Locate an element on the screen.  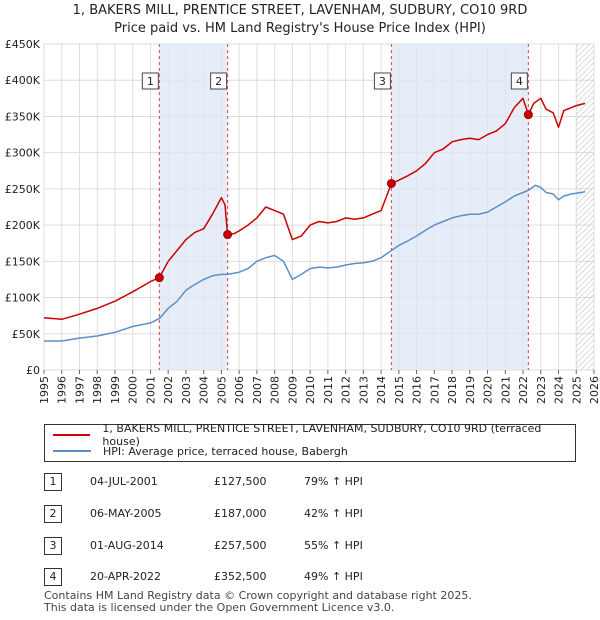
sale-hpi-change: 42% ↑ HPI is located at coordinates (333, 513).